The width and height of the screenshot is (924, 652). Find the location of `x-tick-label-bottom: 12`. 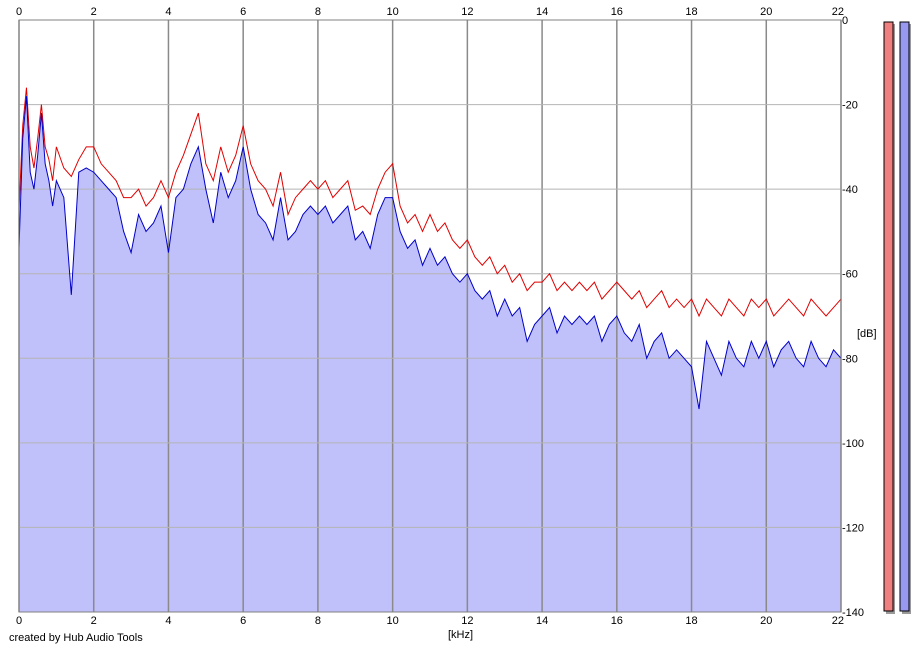

x-tick-label-bottom: 12 is located at coordinates (467, 621).